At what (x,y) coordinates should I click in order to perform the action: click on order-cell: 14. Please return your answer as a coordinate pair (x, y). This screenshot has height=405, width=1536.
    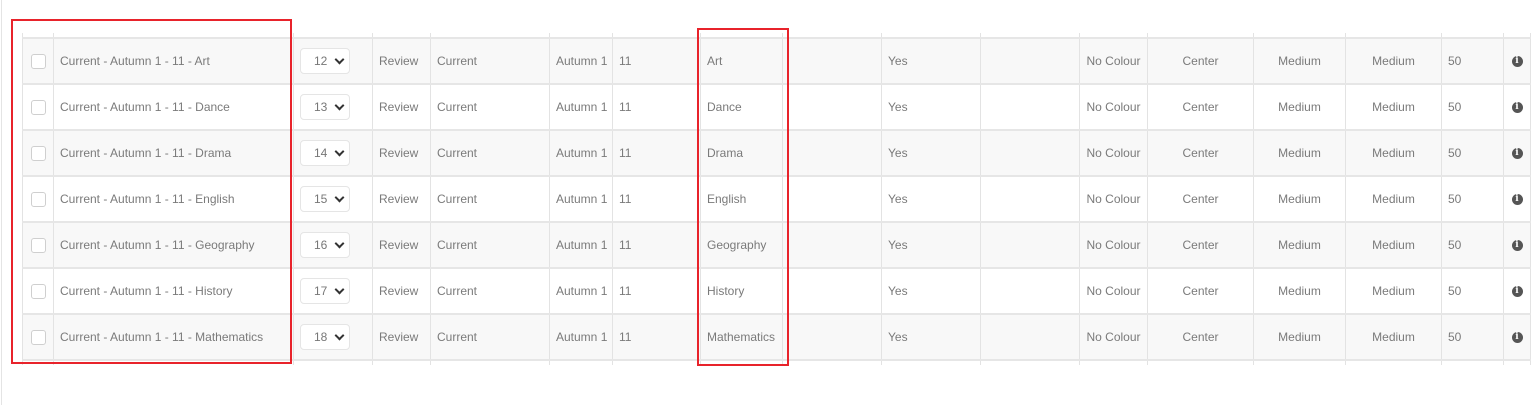
    Looking at the image, I should click on (333, 152).